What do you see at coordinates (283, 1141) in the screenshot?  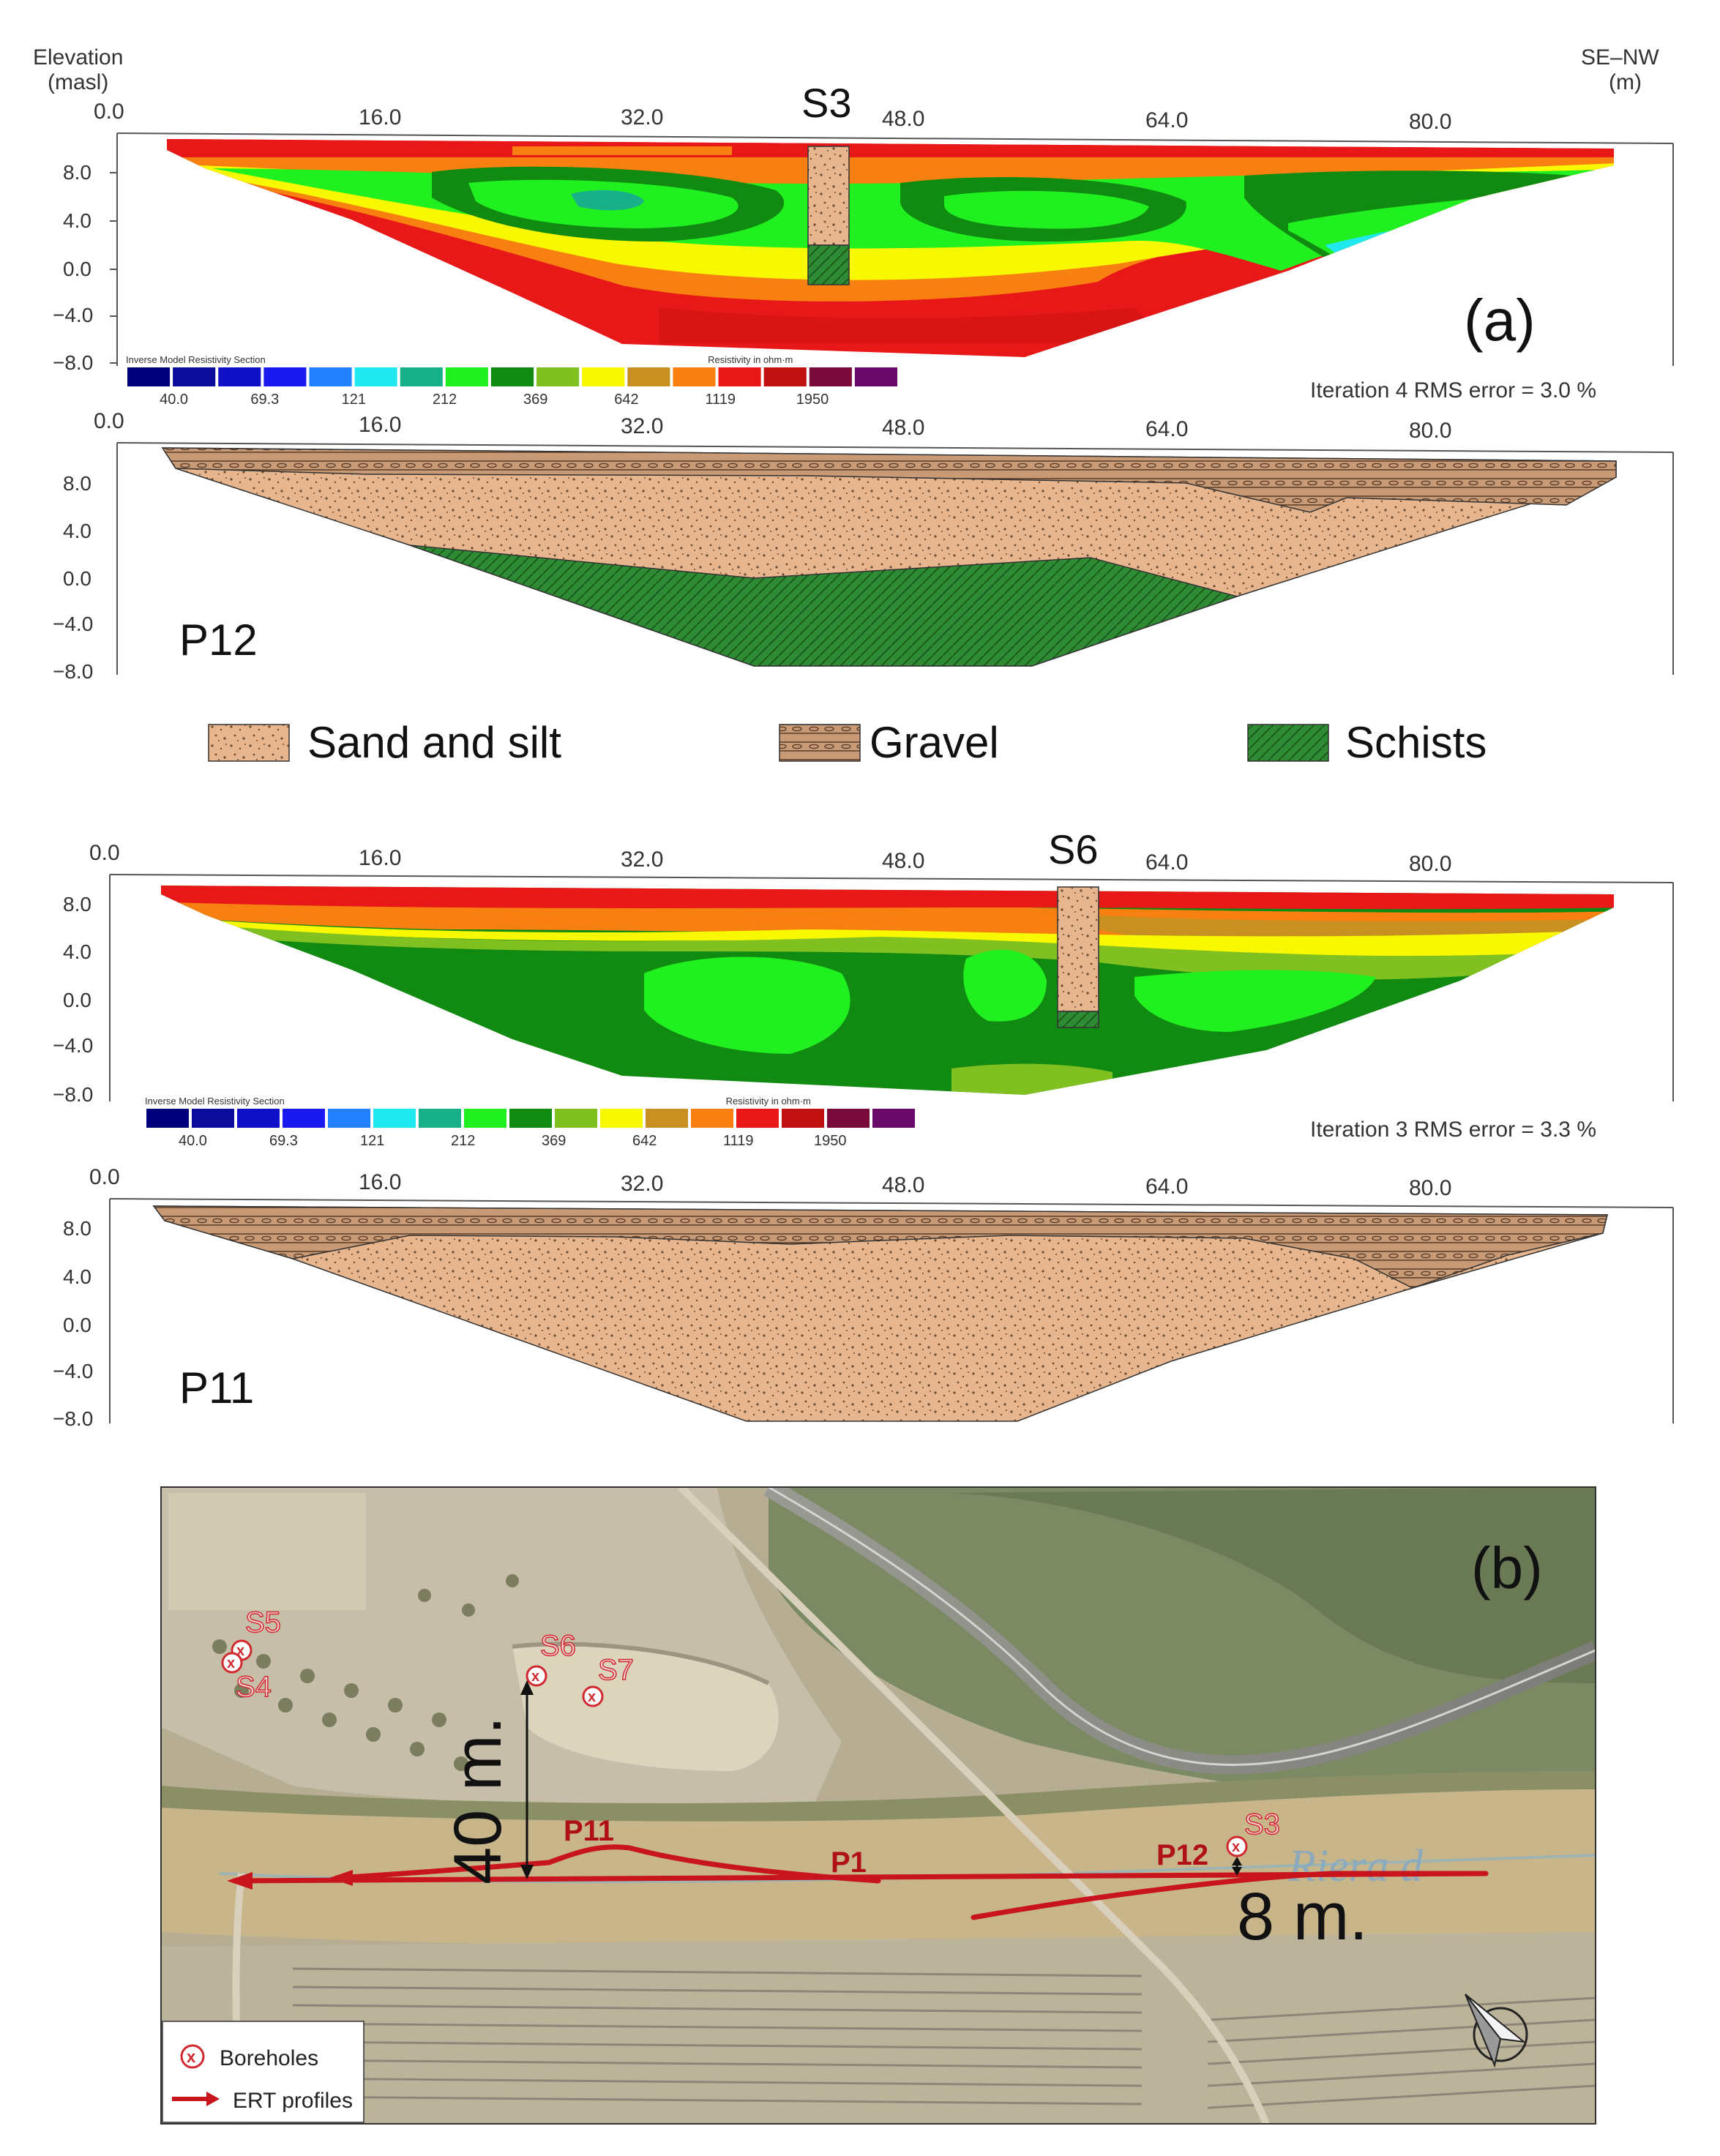 I see `colorbar-value-label: 69.3` at bounding box center [283, 1141].